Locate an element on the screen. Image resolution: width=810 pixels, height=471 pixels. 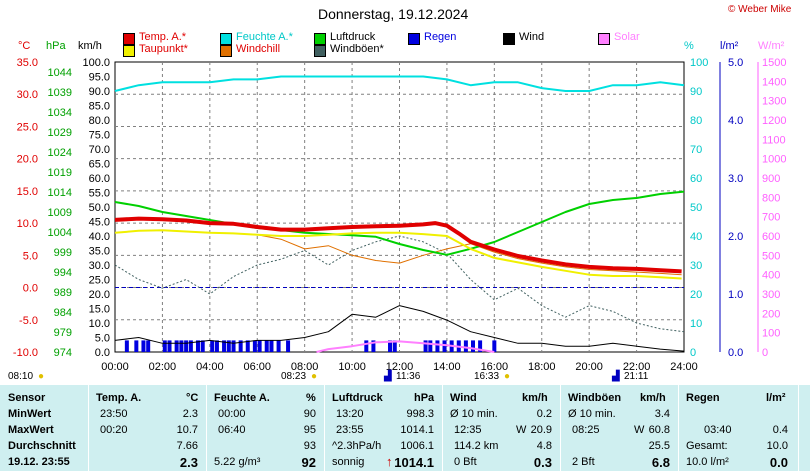
pressure-tick-label: 1024 is located at coordinates (60, 153).